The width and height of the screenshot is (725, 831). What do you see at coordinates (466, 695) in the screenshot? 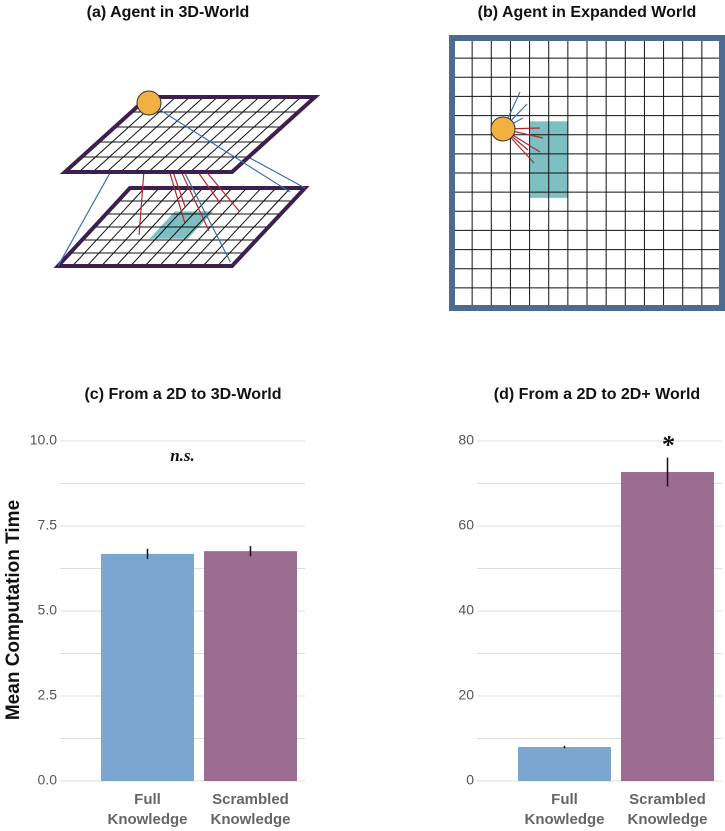
I see `y-tick-label: 20` at bounding box center [466, 695].